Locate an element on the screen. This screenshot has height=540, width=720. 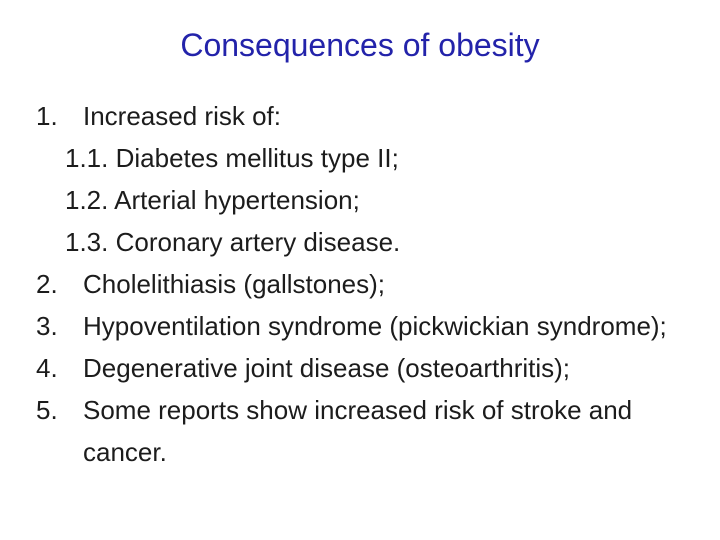
list-subitem-1-1: 1.1. Diabetes mellitus type II; is located at coordinates (360, 158).